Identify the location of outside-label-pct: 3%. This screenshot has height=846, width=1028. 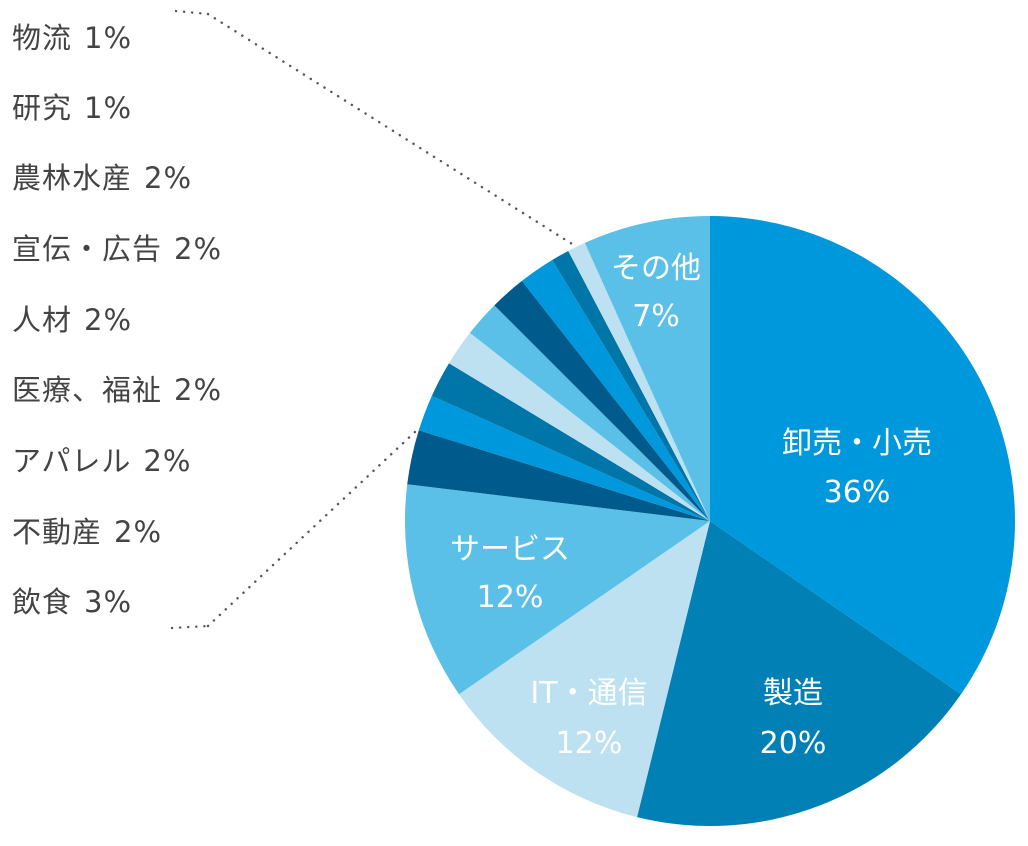
(108, 602).